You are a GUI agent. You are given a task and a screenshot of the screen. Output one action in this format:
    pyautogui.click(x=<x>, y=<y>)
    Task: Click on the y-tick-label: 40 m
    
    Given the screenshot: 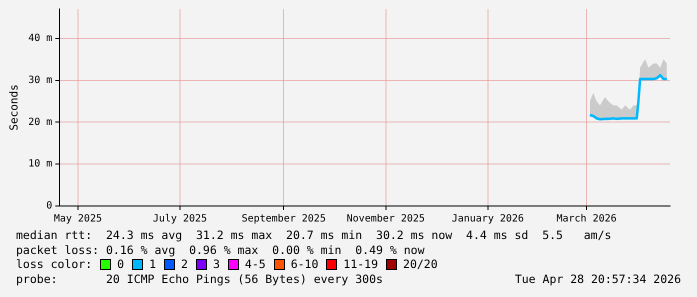 What is the action you would take?
    pyautogui.click(x=40, y=38)
    